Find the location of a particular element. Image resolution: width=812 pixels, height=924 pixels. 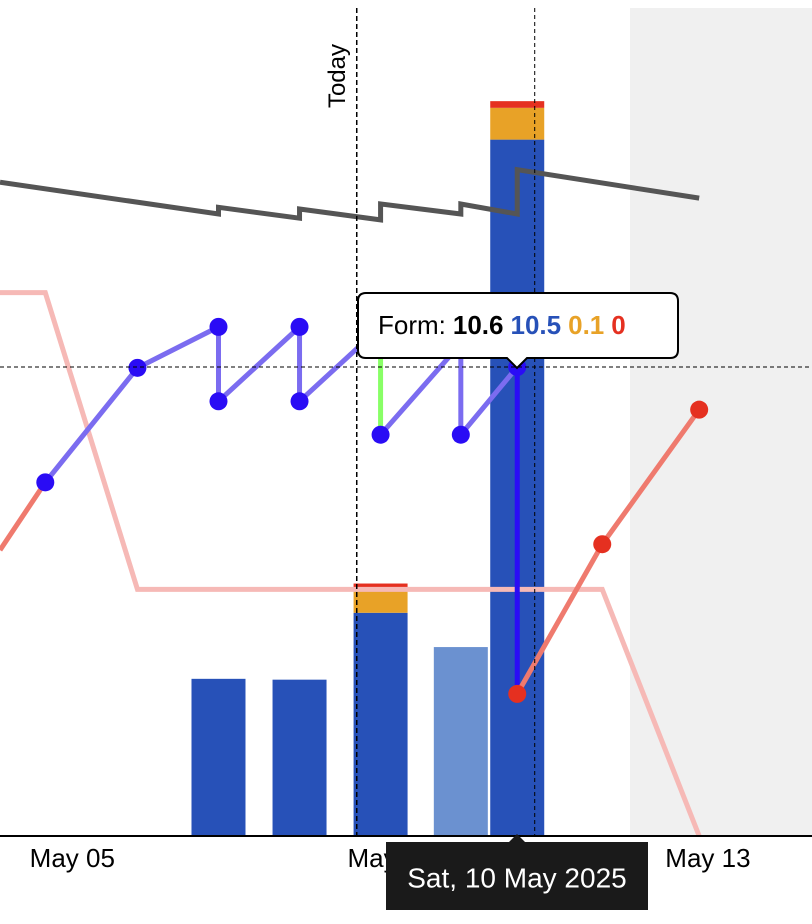

date-box is located at coordinates (517, 872).